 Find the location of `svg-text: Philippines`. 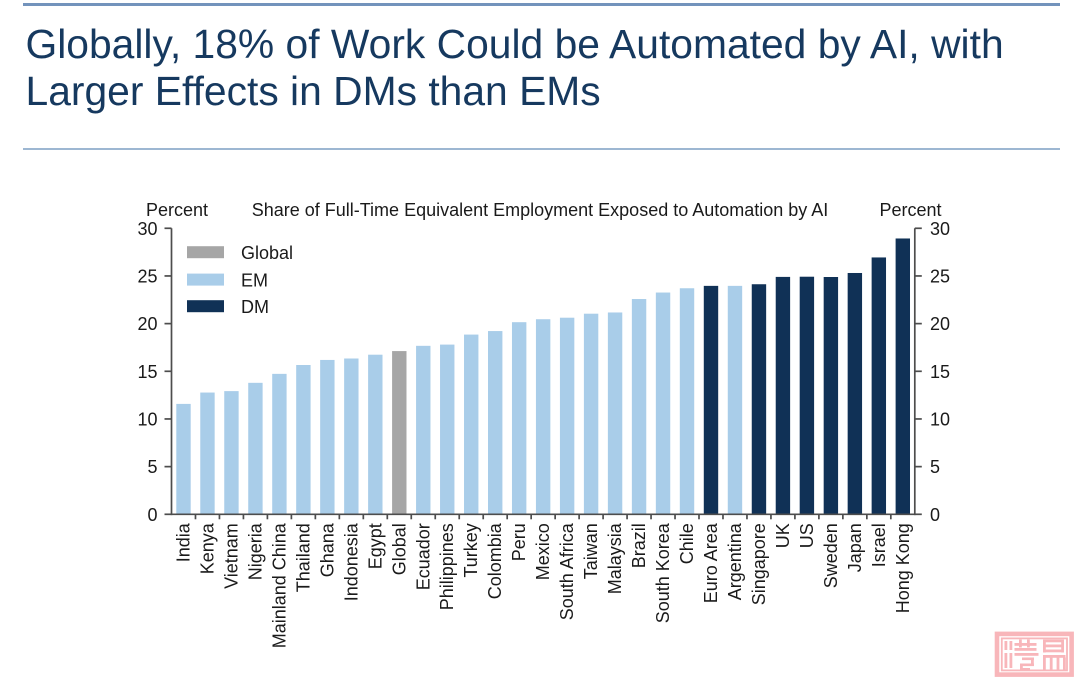

svg-text: Philippines is located at coordinates (447, 566).